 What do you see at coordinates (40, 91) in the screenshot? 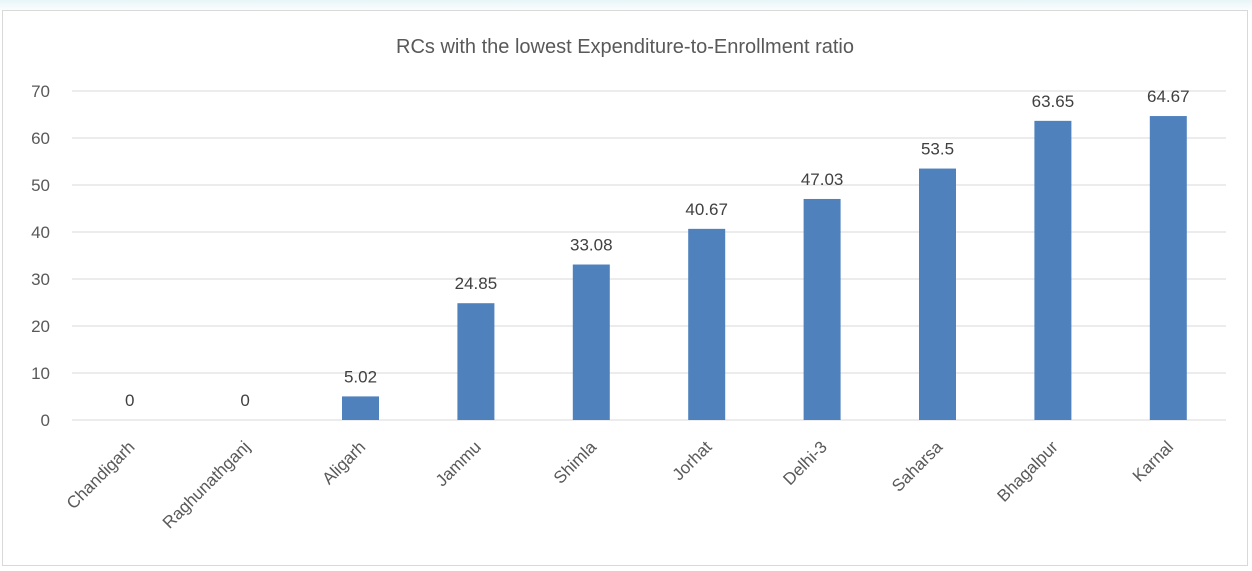
I see `y-tick-label: 70` at bounding box center [40, 91].